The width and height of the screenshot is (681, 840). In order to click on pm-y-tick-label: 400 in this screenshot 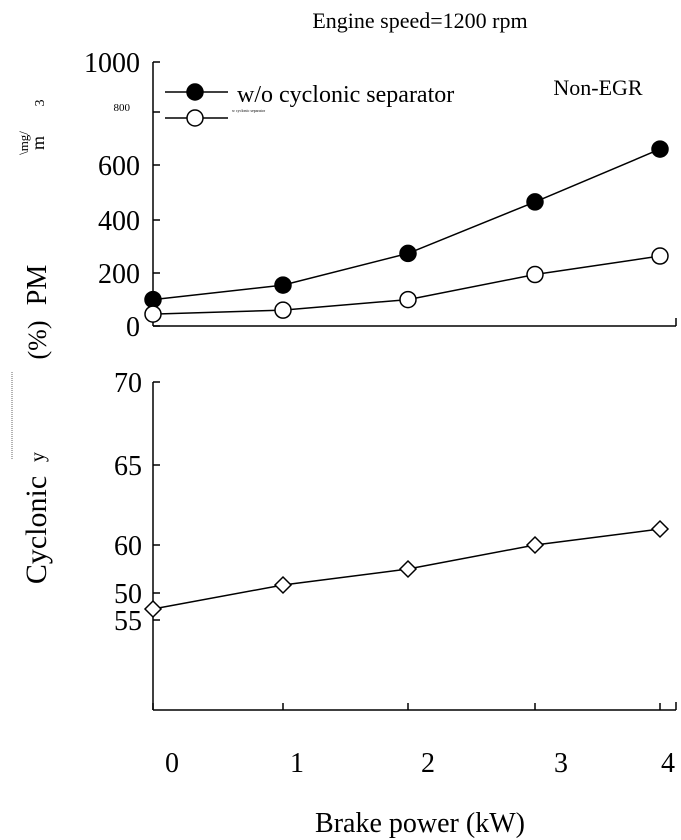, I will do `click(119, 221)`.